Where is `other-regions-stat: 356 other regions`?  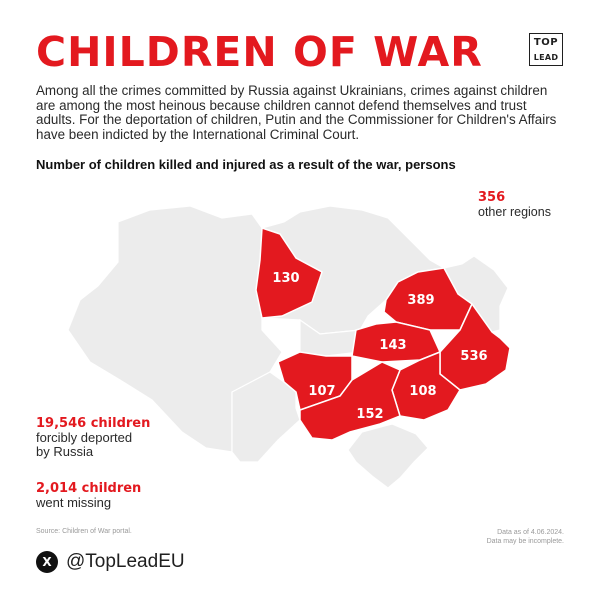
other-regions-stat: 356 other regions is located at coordinates (514, 204).